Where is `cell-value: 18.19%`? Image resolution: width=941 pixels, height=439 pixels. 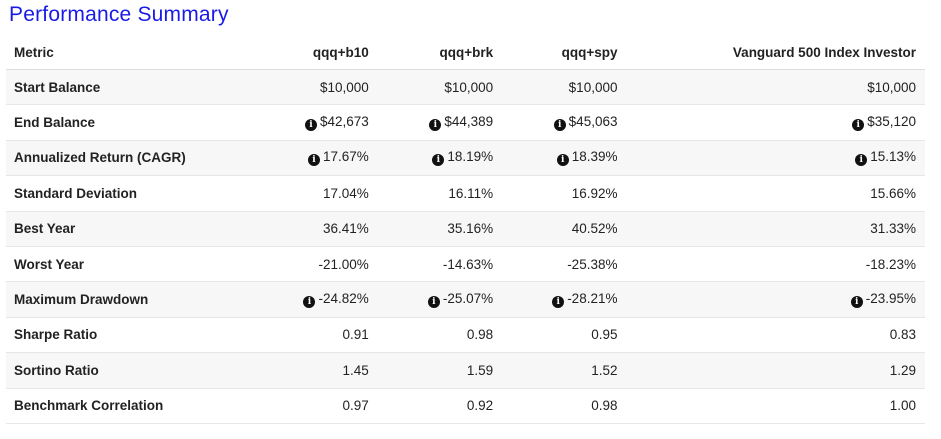 cell-value: 18.19% is located at coordinates (470, 157).